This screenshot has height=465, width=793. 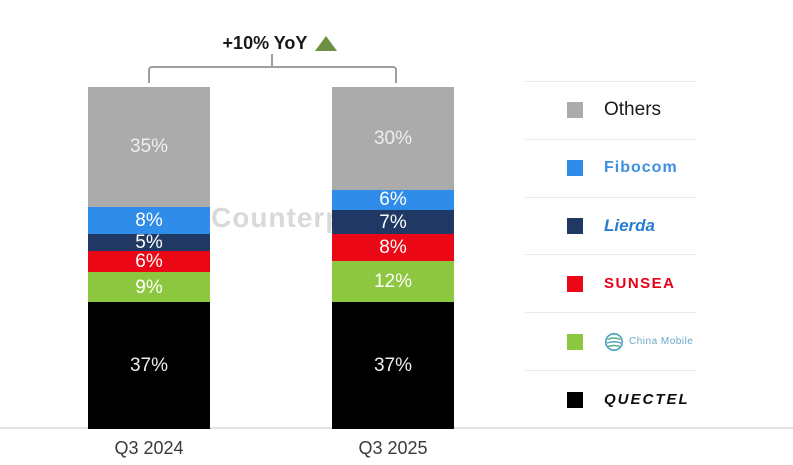 I want to click on stacked-bar-q3-2024: 35% 8% 5% 6% 9% 37%, so click(x=149, y=258).